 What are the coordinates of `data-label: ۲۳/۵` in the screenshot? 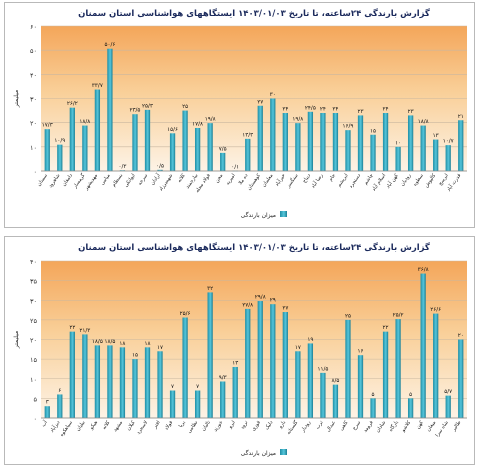 It's located at (135, 111).